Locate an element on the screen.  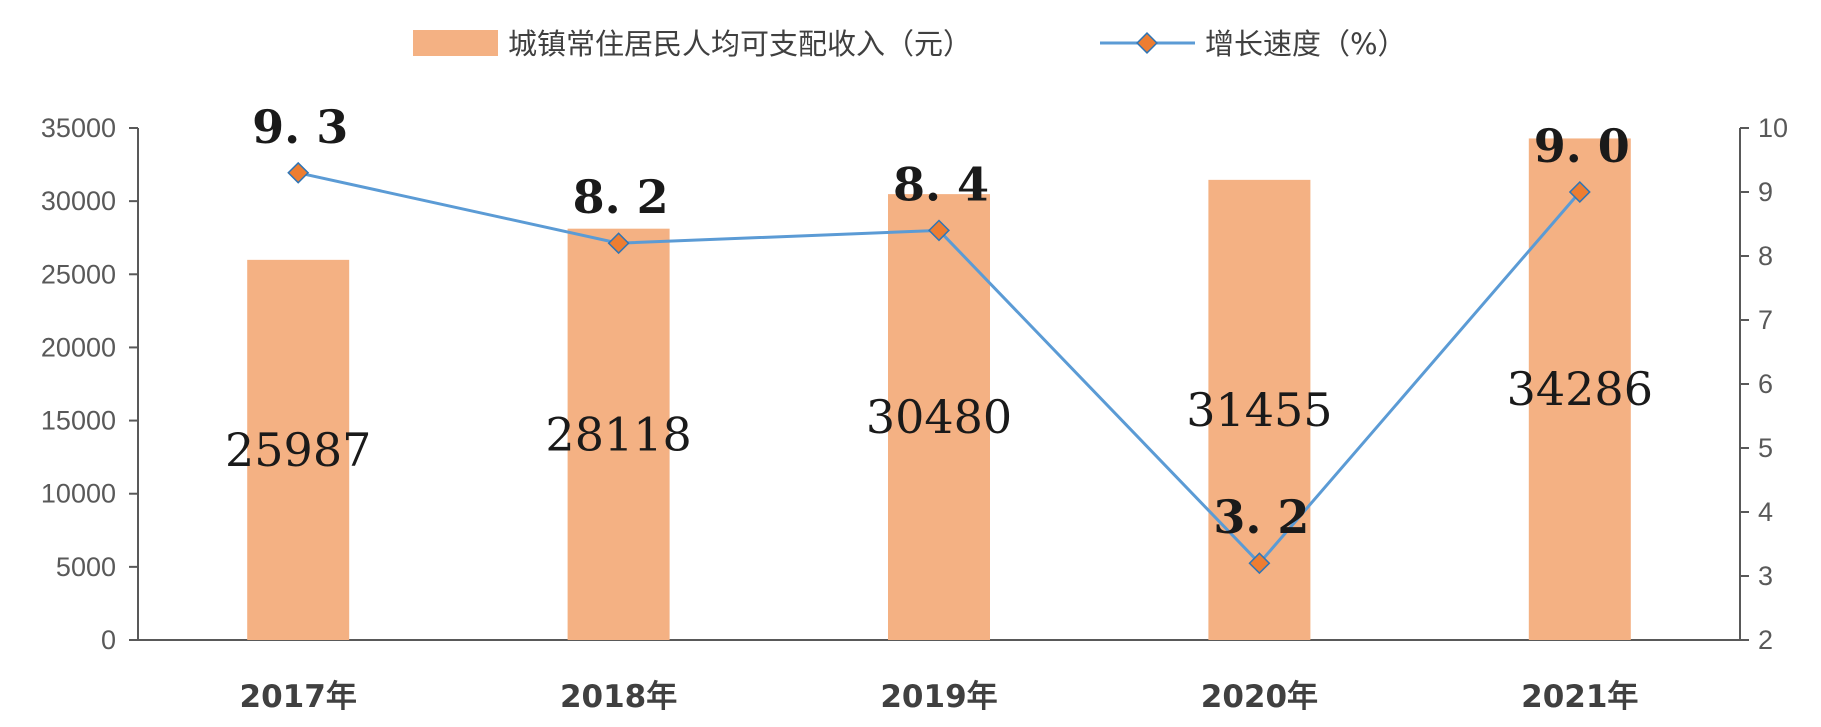
bar-value-label: 25987 is located at coordinates (298, 450).